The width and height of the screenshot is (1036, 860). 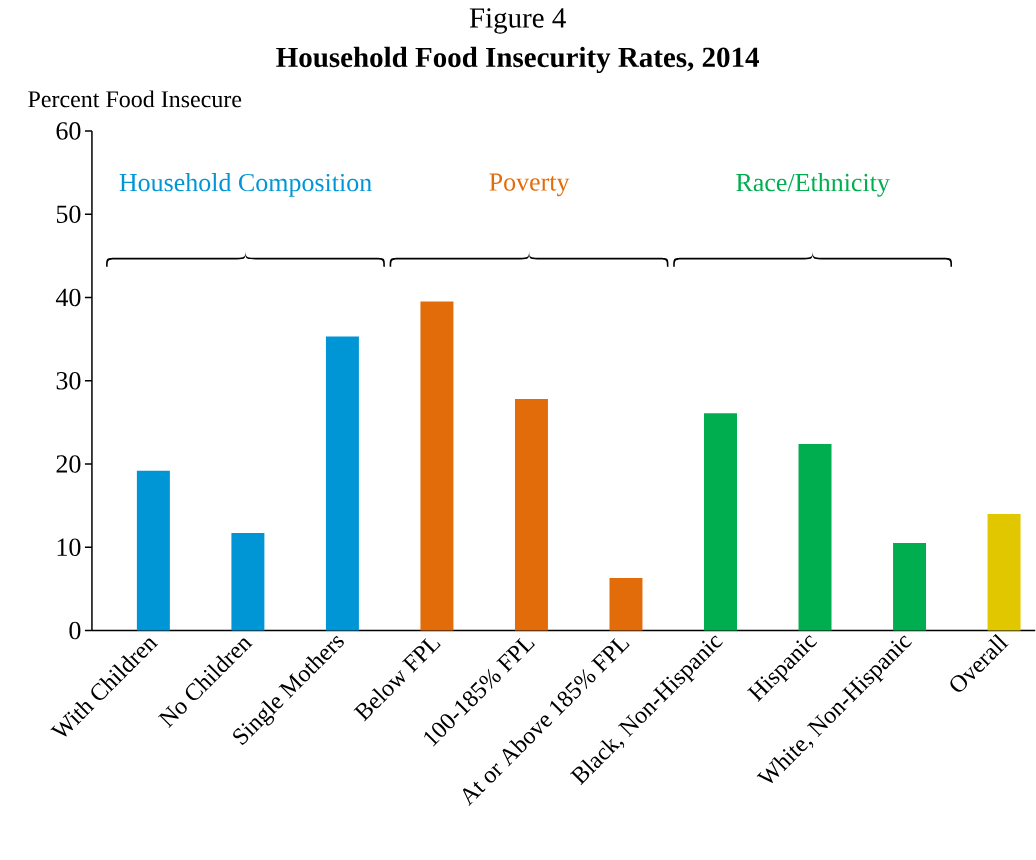 What do you see at coordinates (517, 21) in the screenshot?
I see `chart-title: Figure 4` at bounding box center [517, 21].